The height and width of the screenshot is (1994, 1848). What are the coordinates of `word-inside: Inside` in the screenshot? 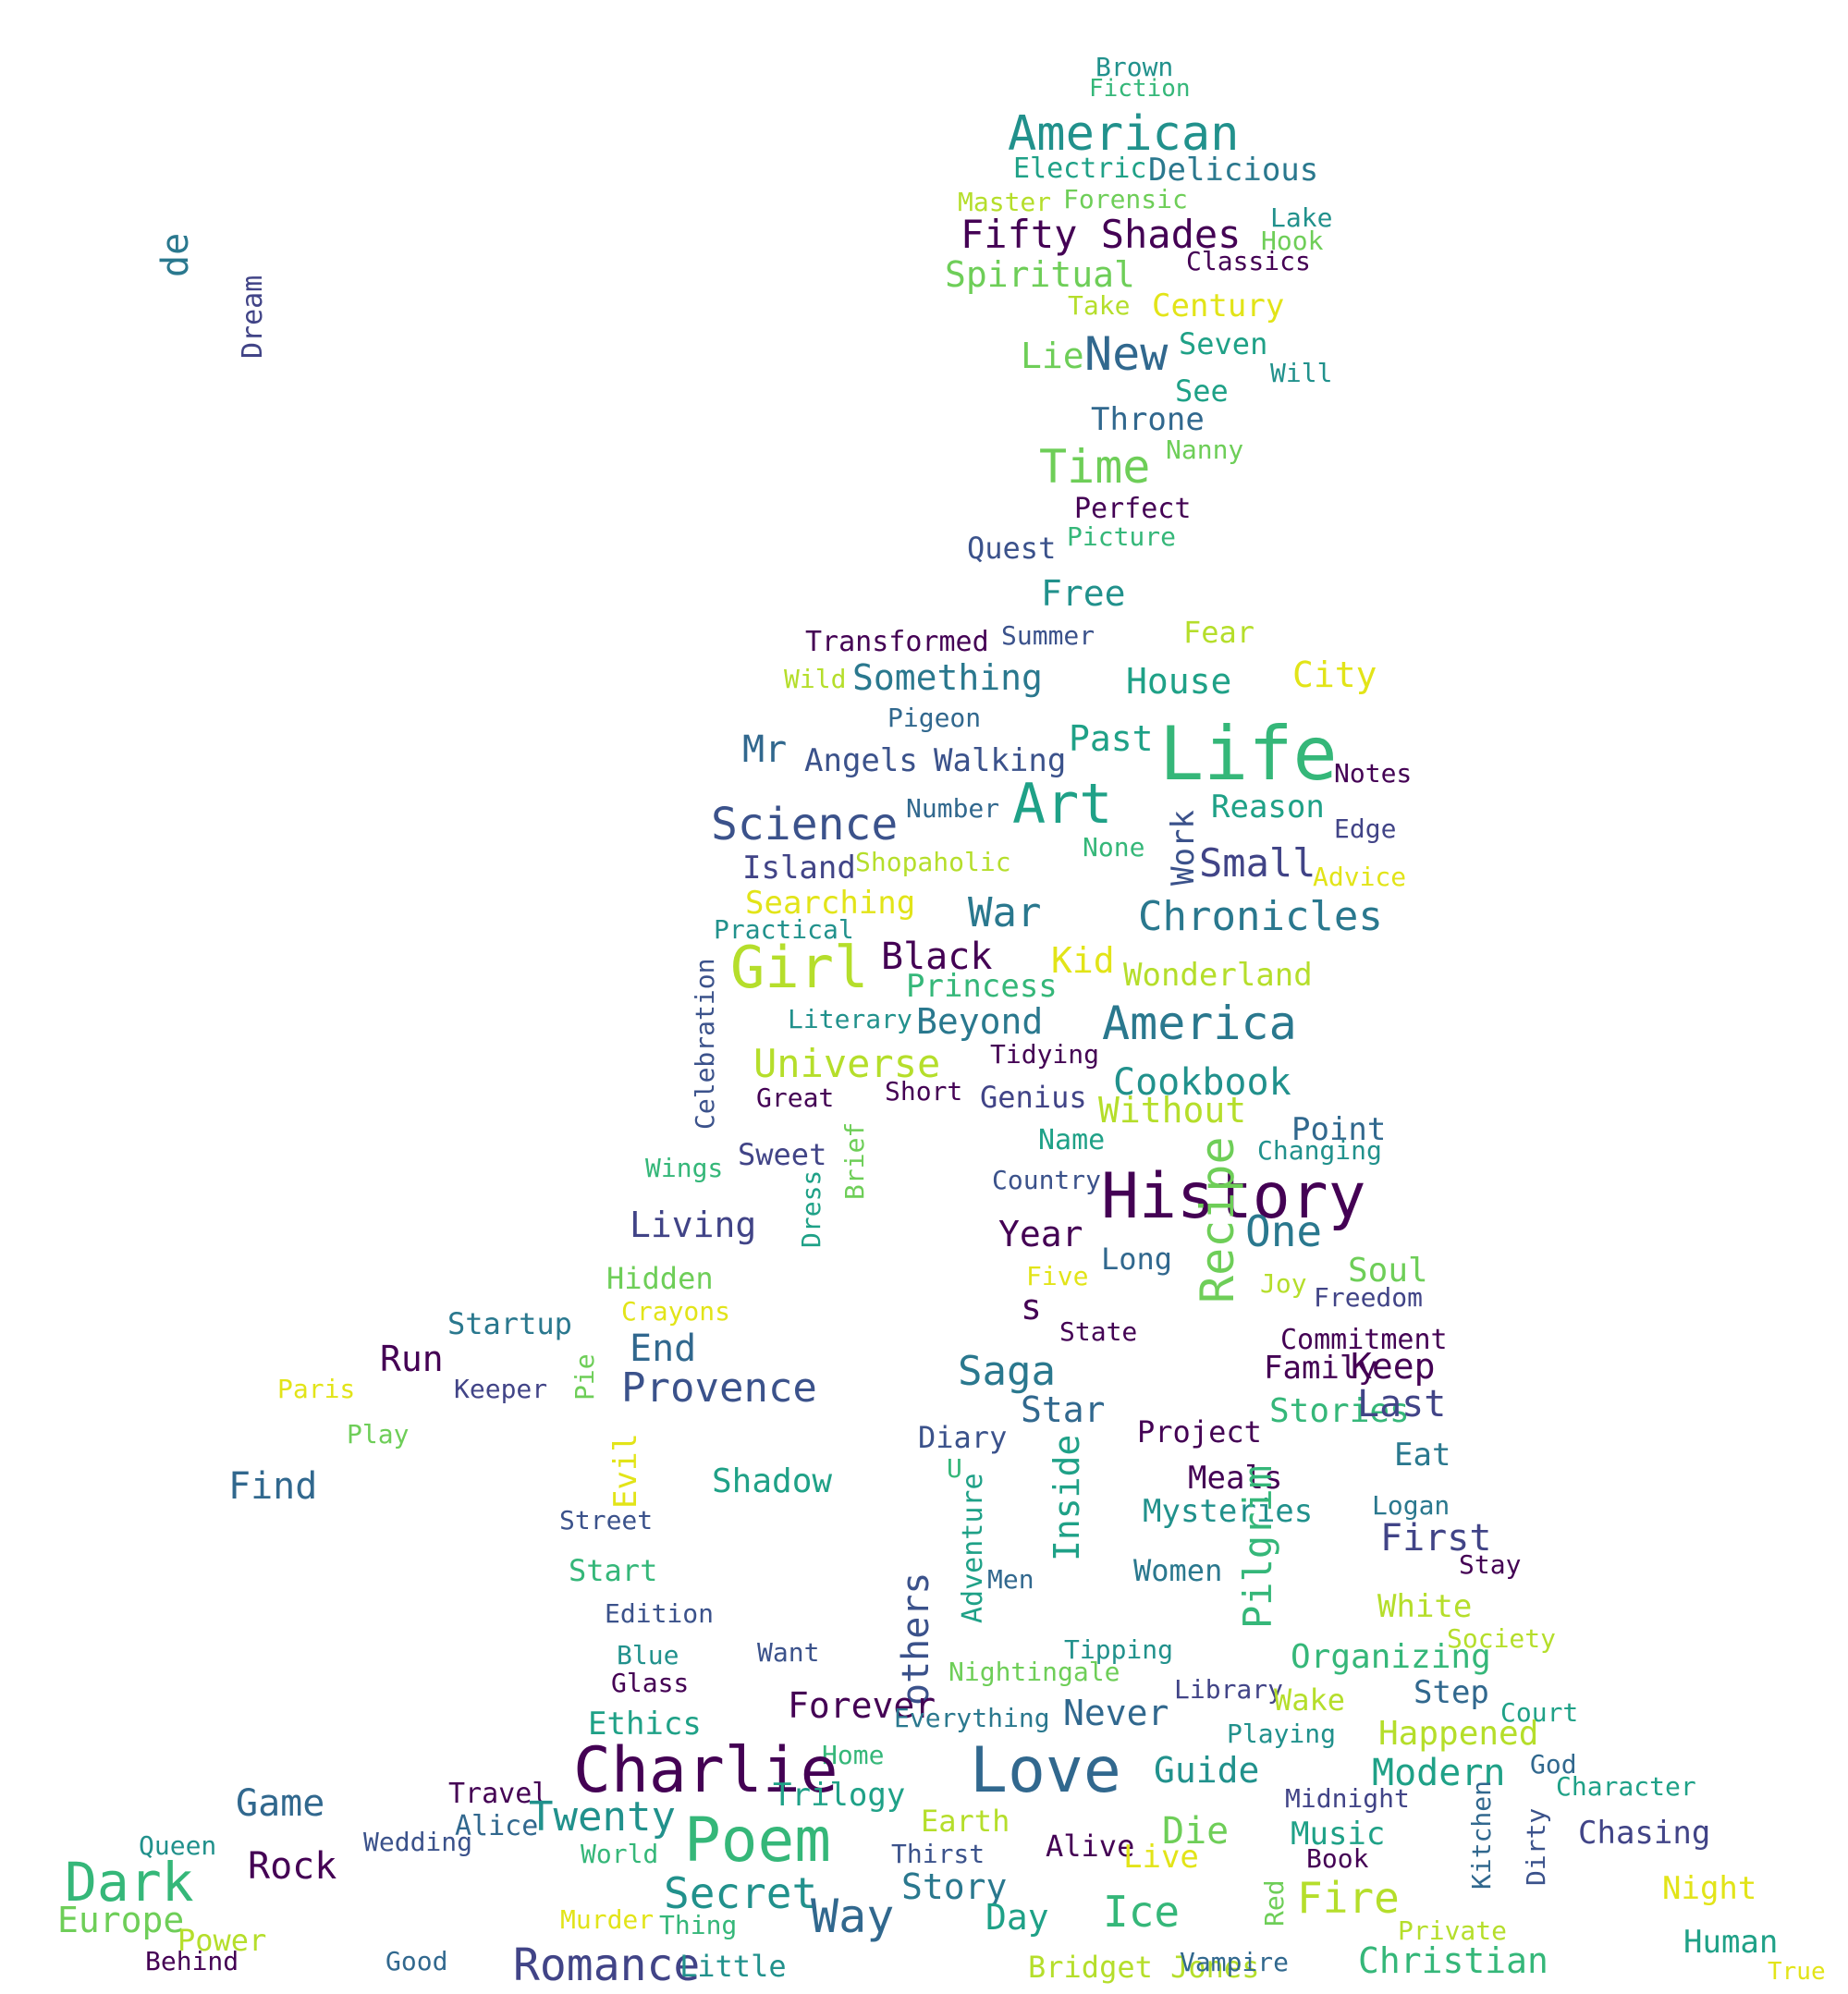 It's located at (1066, 1498).